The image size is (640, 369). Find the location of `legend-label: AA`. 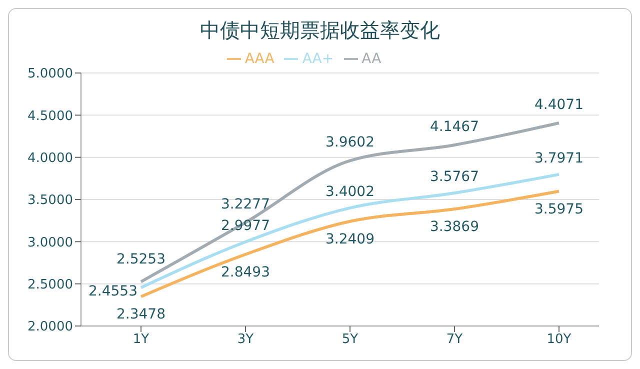

legend-label: AA is located at coordinates (372, 59).